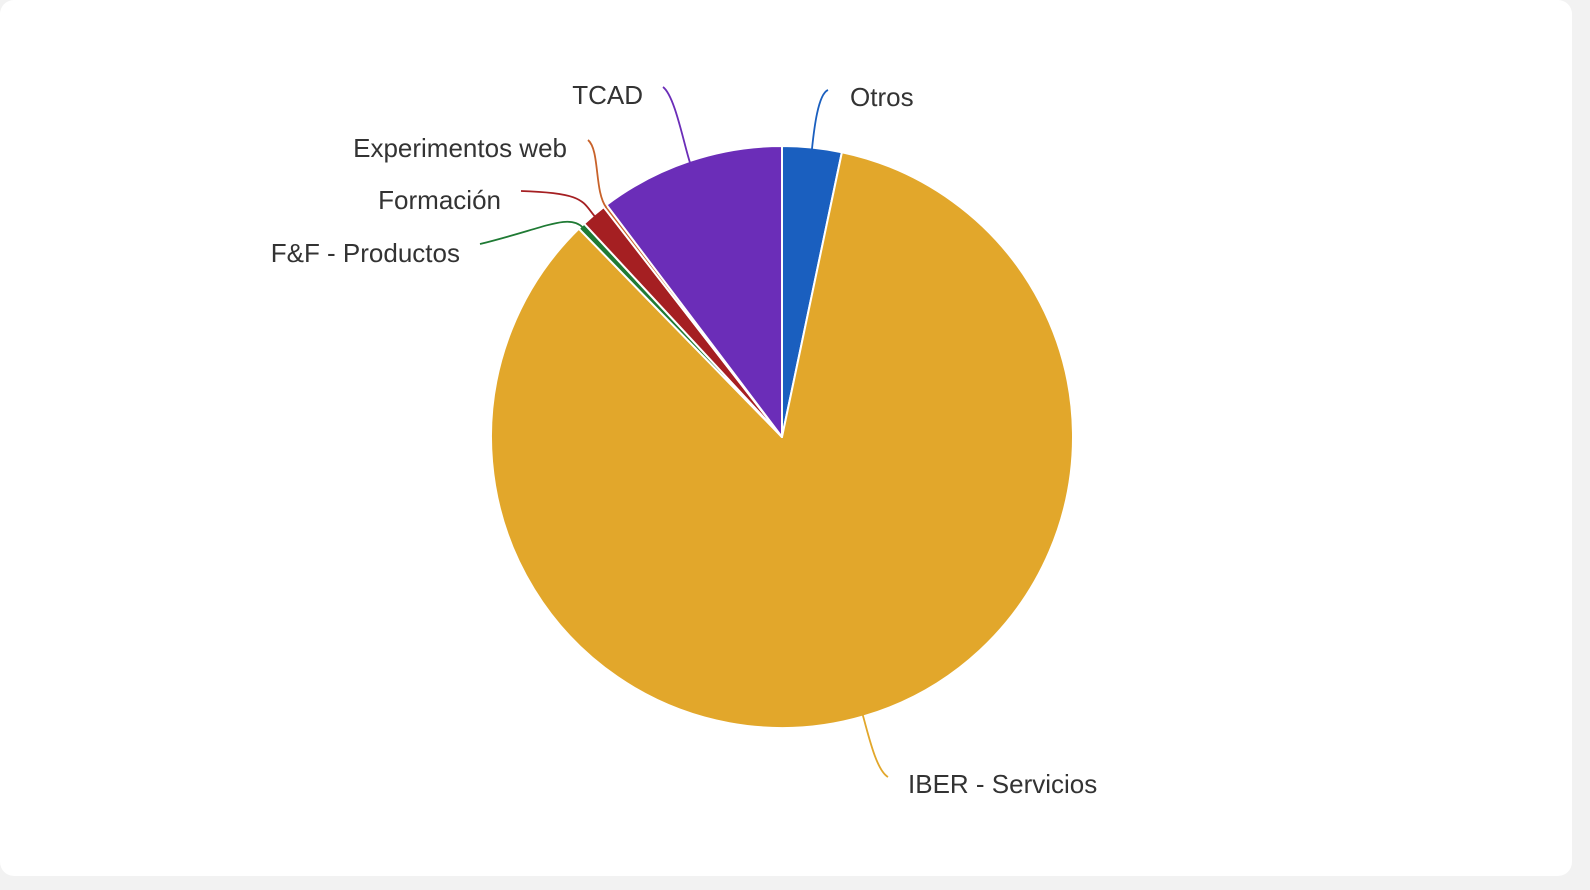 The height and width of the screenshot is (890, 1590). I want to click on leader-line-f-f-productos, so click(531, 232).